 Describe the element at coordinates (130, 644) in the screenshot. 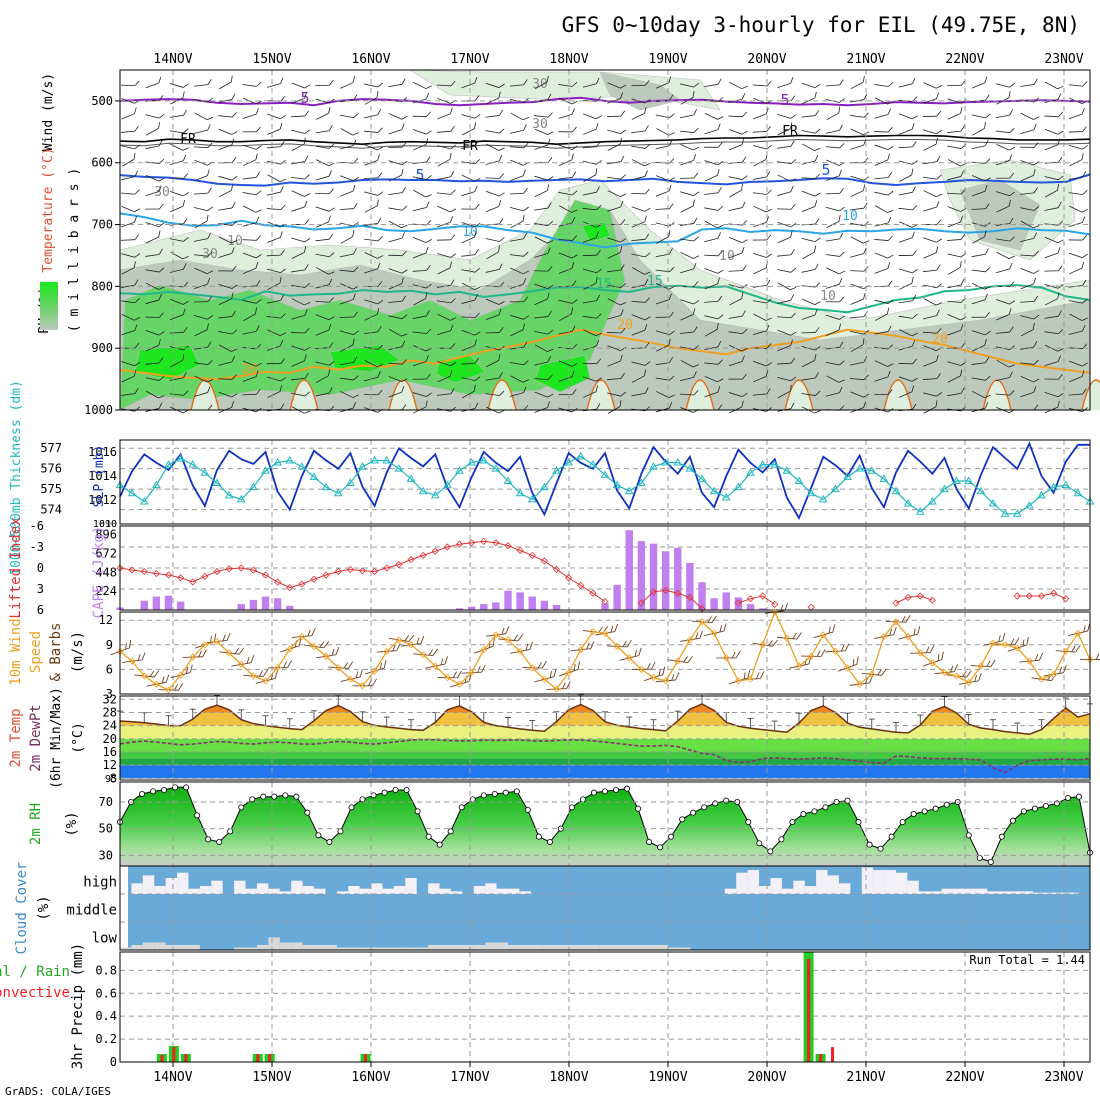

I see `barb-flag` at that location.